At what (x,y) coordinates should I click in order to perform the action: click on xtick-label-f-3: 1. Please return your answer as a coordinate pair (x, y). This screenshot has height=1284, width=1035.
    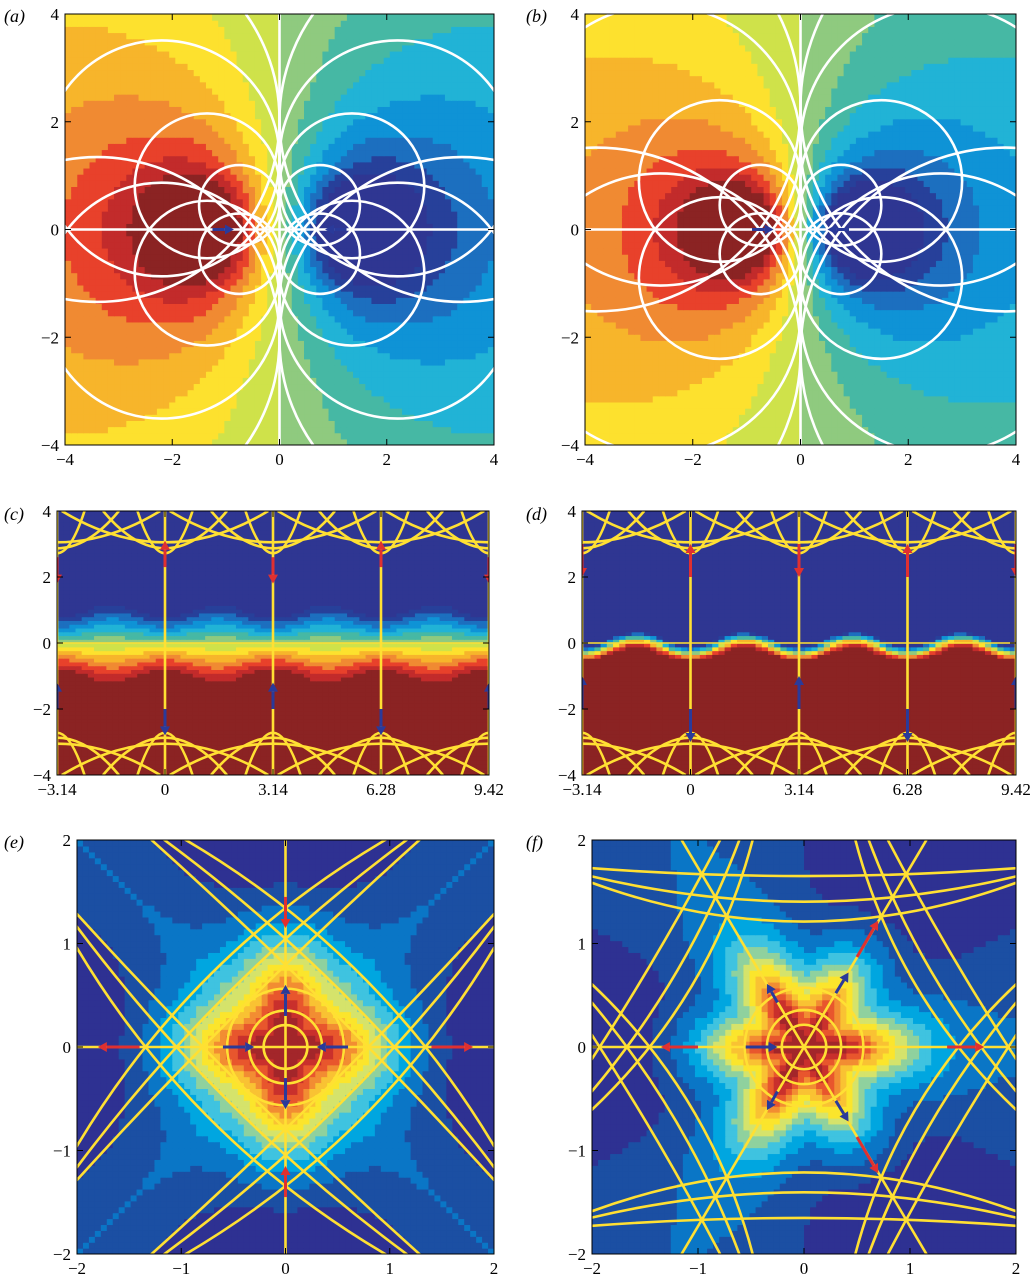
    Looking at the image, I should click on (910, 1268).